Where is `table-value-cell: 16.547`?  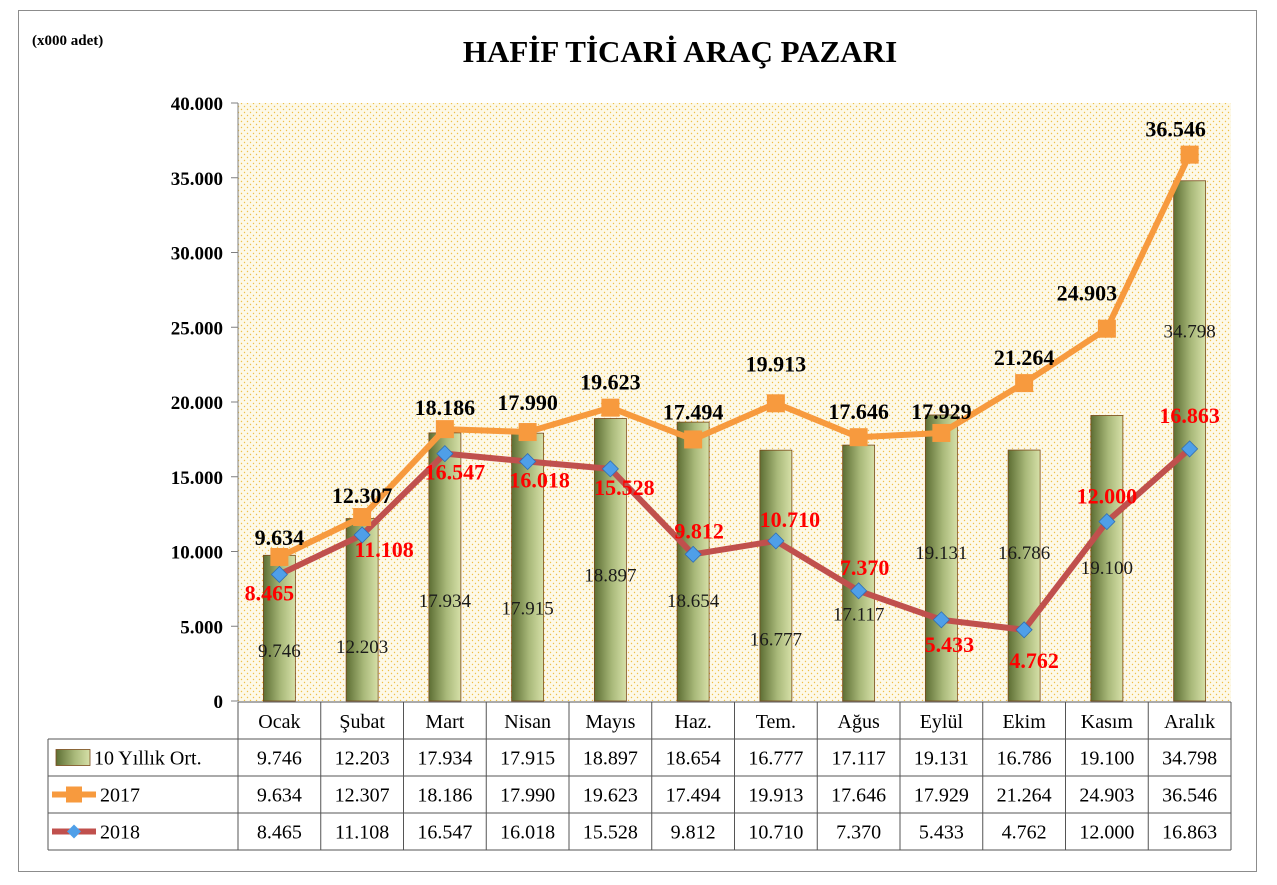
table-value-cell: 16.547 is located at coordinates (444, 833).